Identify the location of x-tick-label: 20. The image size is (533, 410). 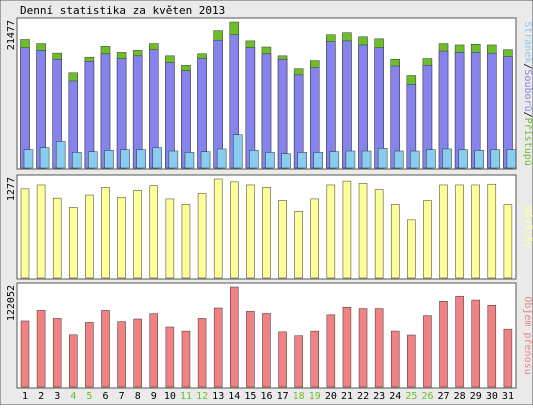
(331, 396).